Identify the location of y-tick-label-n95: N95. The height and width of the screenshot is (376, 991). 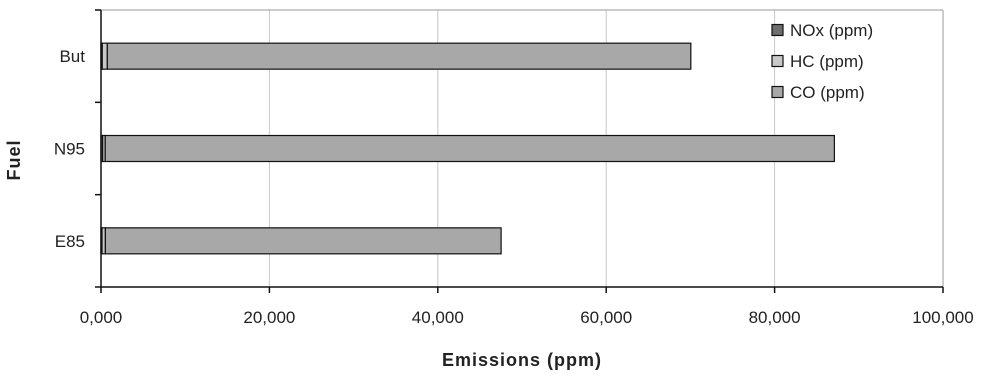
(69, 149).